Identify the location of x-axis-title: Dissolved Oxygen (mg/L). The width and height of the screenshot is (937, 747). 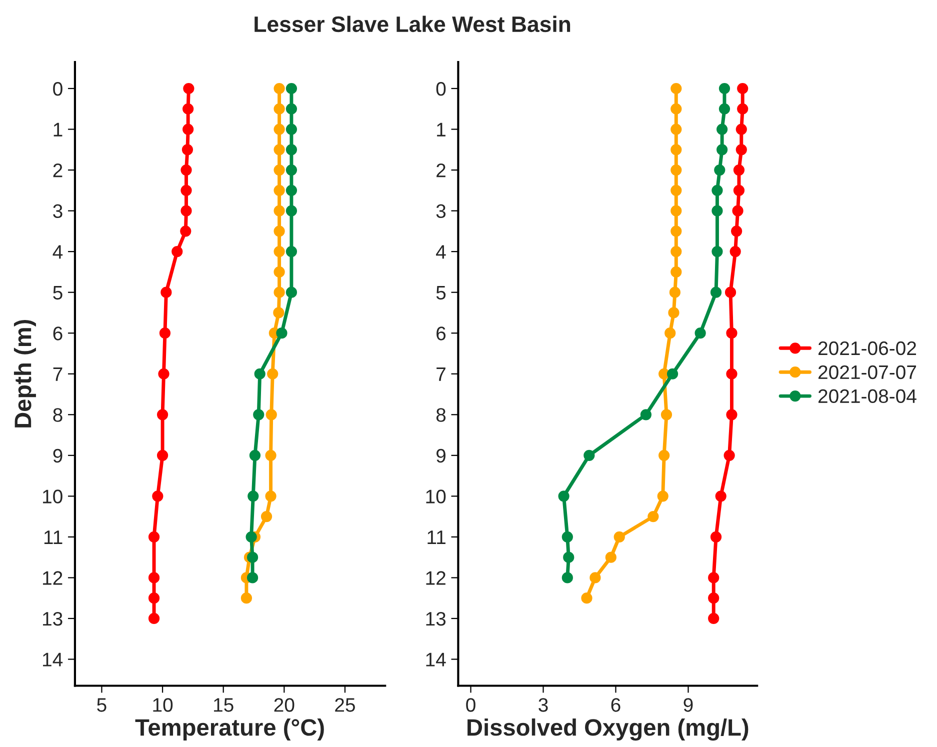
(608, 729).